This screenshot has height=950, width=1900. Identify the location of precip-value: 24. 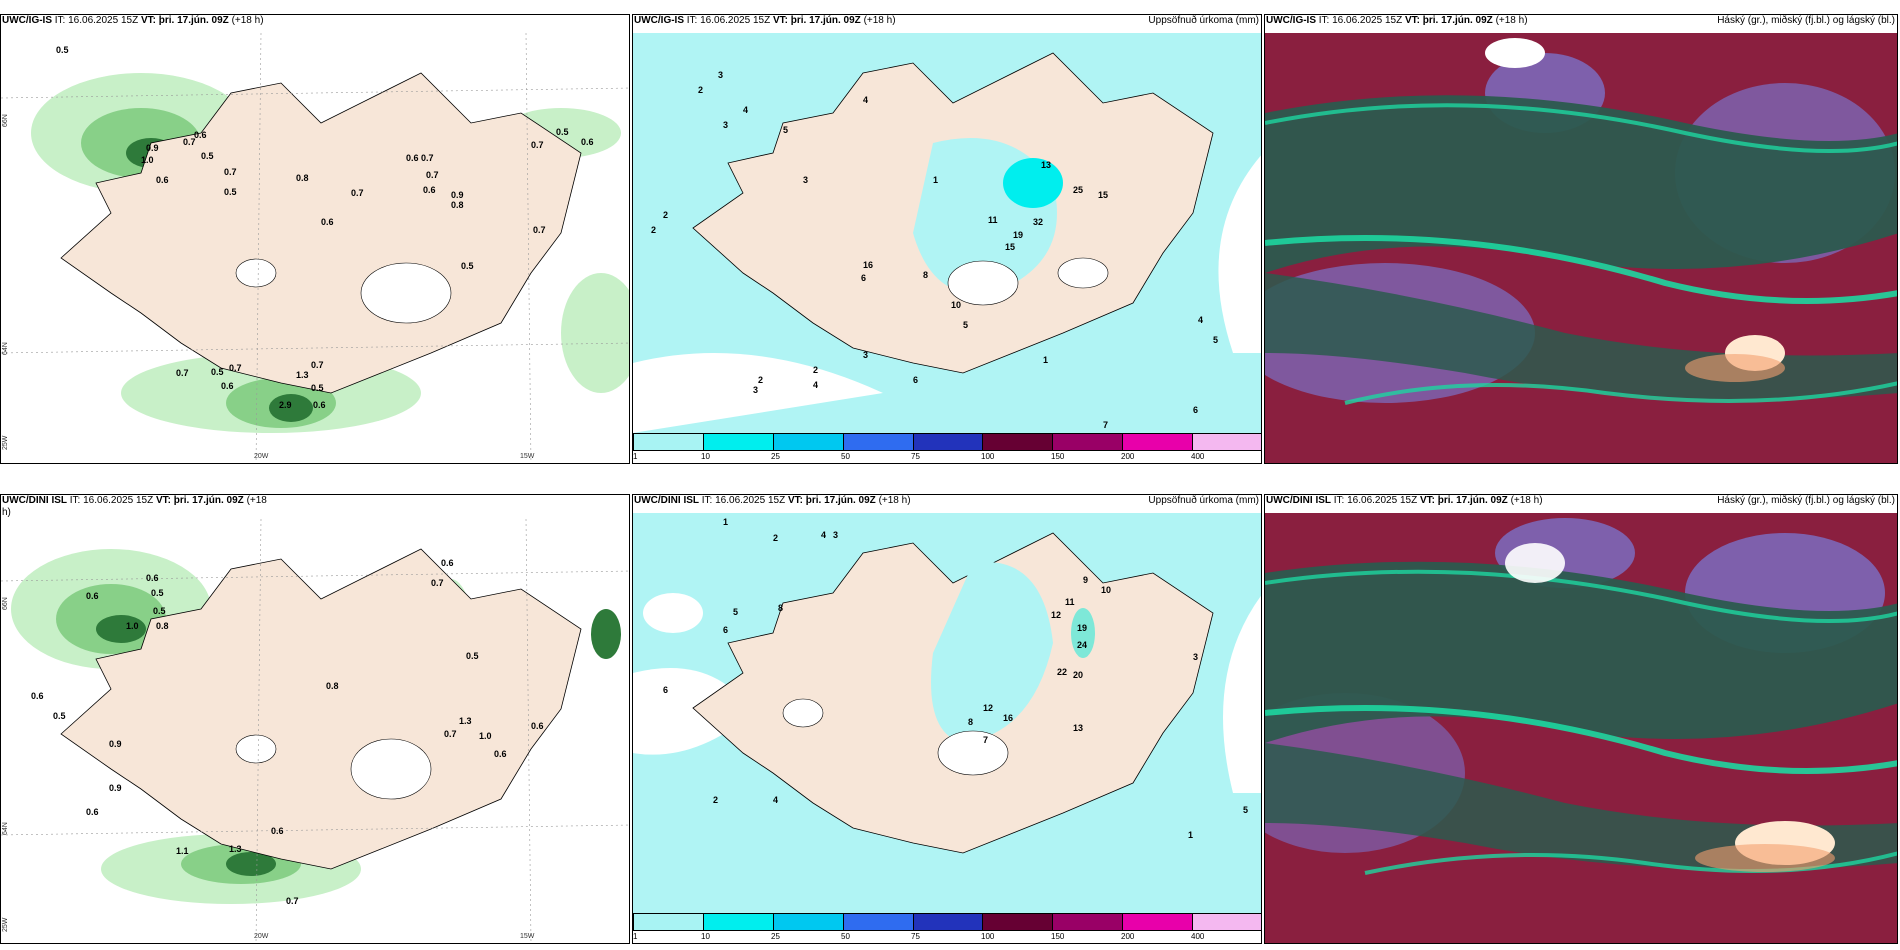
(1082, 645).